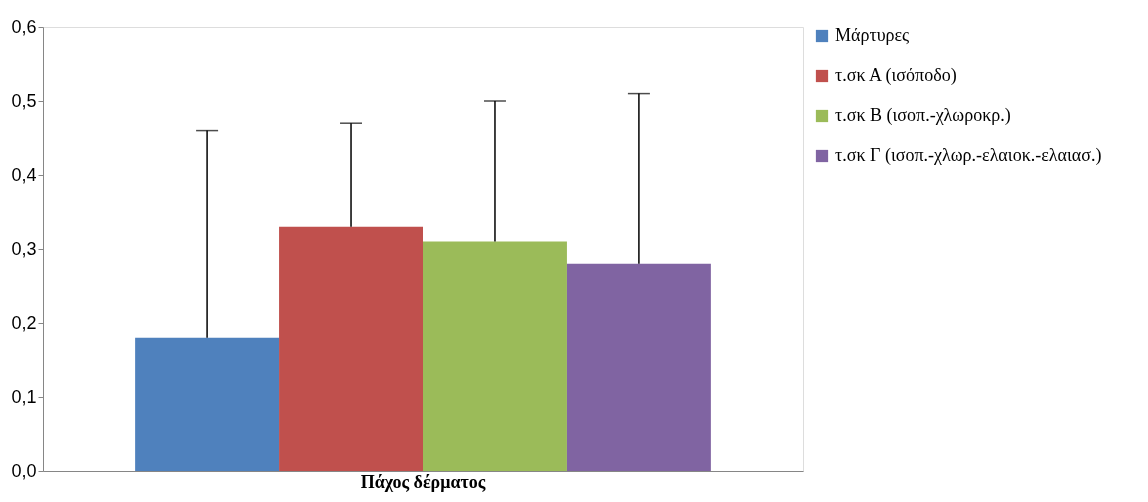 The image size is (1148, 502). What do you see at coordinates (968, 155) in the screenshot?
I see `legend-label: τ.σκ Γ (ισοπ.-χλωρ.-ελαιοκ.-ελαιασ.)` at bounding box center [968, 155].